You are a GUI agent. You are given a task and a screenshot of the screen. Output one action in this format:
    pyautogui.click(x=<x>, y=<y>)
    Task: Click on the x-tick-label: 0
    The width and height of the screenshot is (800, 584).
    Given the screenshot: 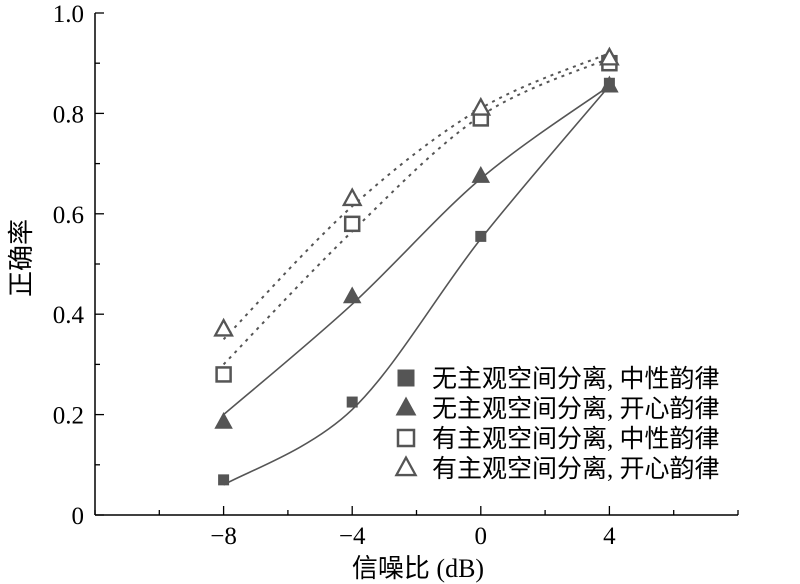 What is the action you would take?
    pyautogui.click(x=481, y=536)
    